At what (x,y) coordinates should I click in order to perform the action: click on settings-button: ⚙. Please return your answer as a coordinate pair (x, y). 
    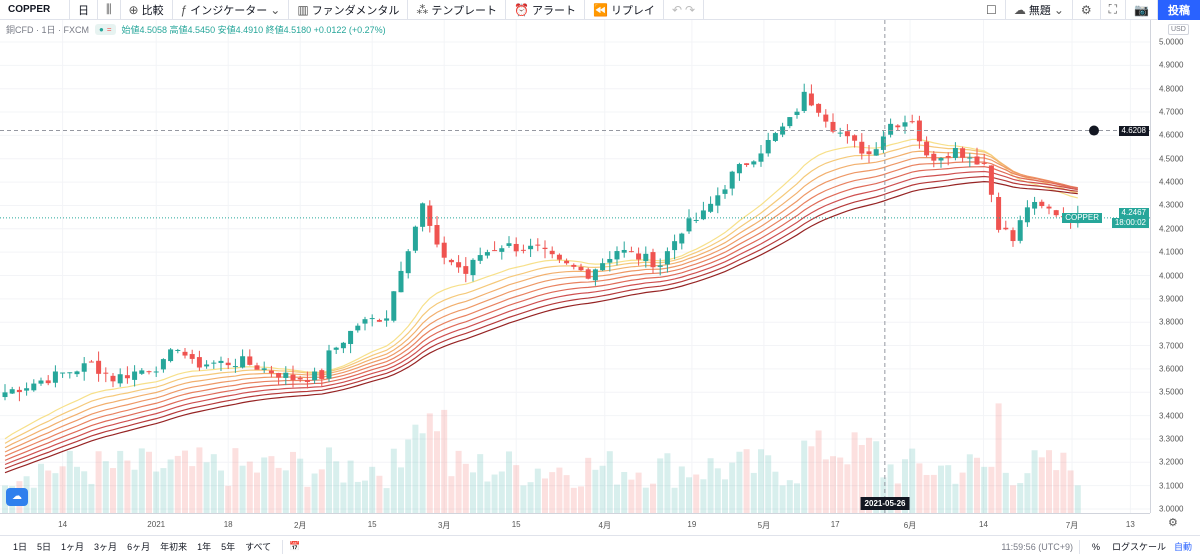
    Looking at the image, I should click on (1087, 10).